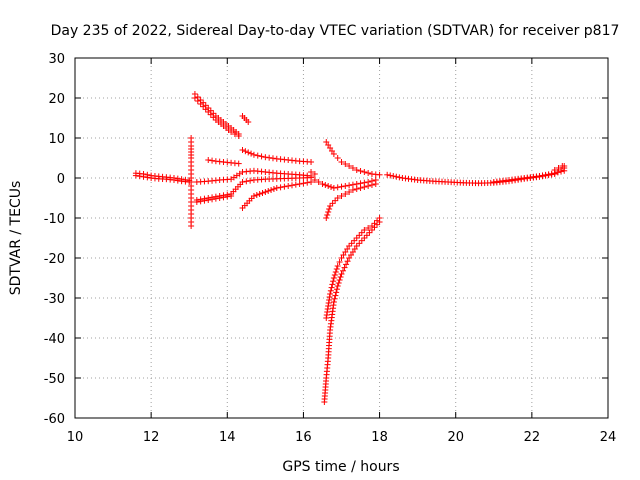 The image size is (640, 480). Describe the element at coordinates (303, 437) in the screenshot. I see `x-tick-label: 16` at that location.